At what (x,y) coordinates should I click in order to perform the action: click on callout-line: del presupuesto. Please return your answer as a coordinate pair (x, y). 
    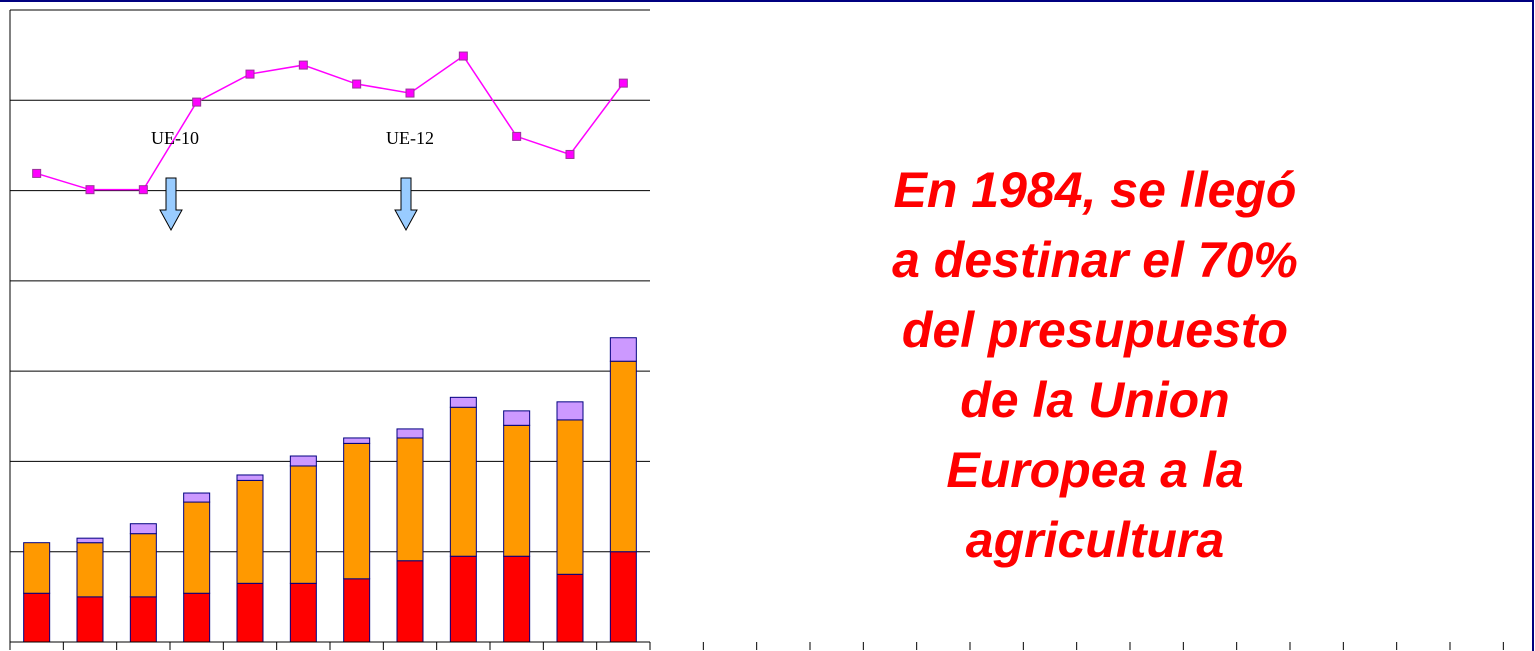
    Looking at the image, I should click on (1095, 330).